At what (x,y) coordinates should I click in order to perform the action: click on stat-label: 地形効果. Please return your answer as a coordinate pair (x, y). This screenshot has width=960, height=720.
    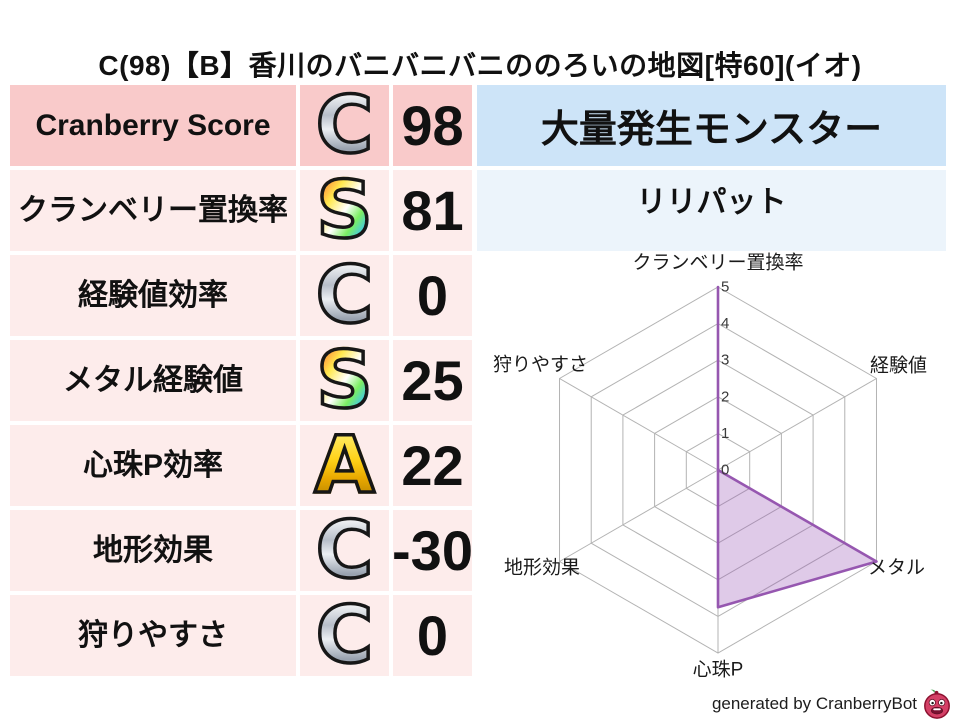
    Looking at the image, I should click on (153, 550).